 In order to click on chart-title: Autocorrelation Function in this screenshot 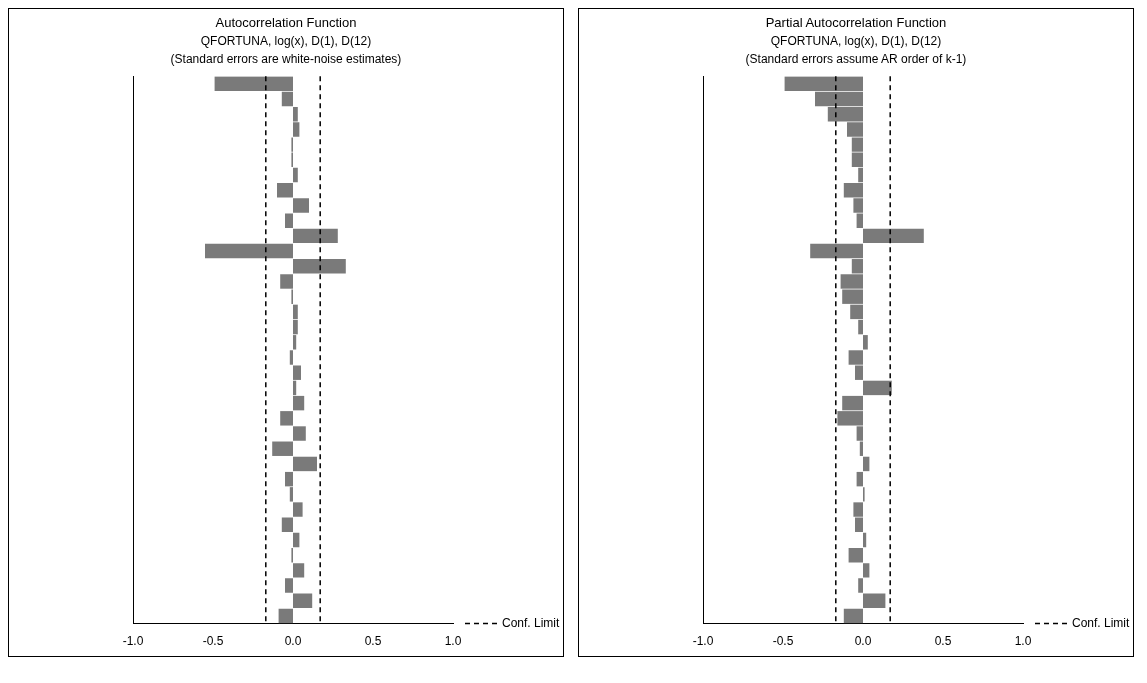, I will do `click(286, 22)`.